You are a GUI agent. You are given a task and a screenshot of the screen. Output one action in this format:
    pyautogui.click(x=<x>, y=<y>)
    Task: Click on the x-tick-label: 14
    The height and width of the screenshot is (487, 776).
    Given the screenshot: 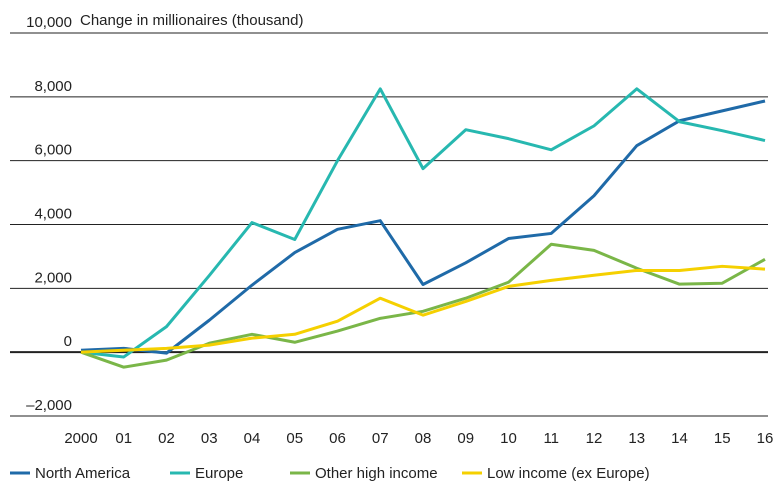 What is the action you would take?
    pyautogui.click(x=679, y=438)
    